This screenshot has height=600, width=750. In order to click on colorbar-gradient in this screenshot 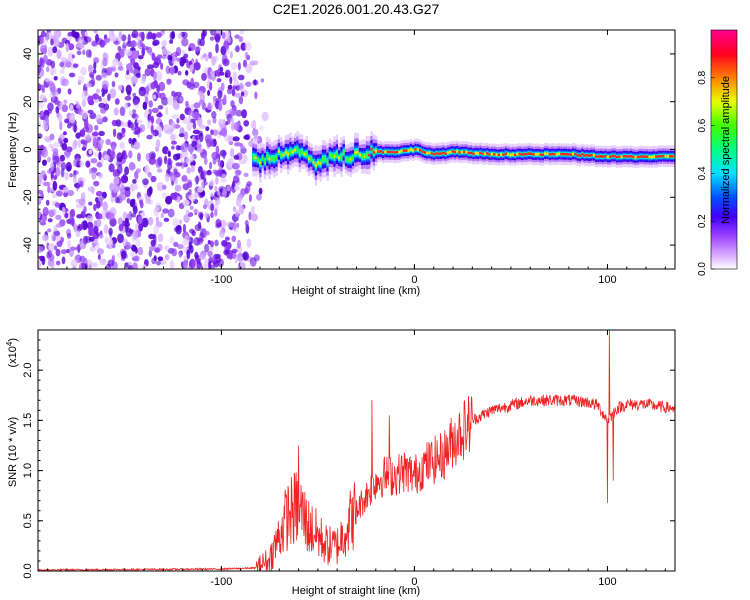, I will do `click(724, 149)`.